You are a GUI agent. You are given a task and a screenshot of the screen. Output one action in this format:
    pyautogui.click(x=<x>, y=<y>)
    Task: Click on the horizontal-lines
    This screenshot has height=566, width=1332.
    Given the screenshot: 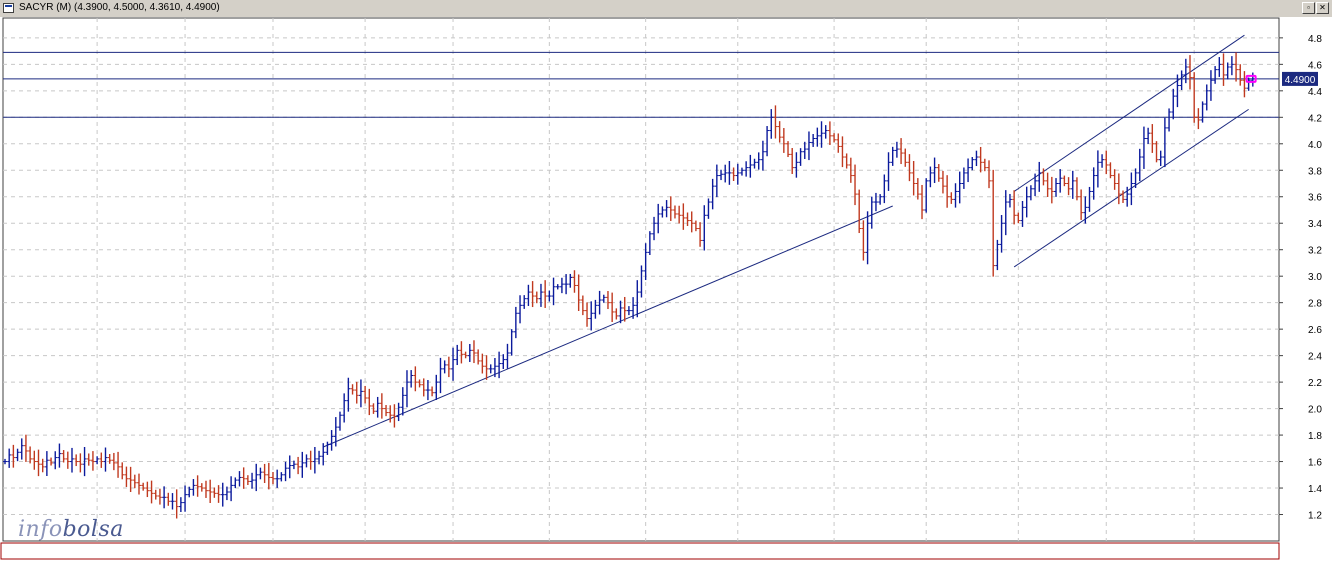 What is the action you would take?
    pyautogui.click(x=641, y=84)
    